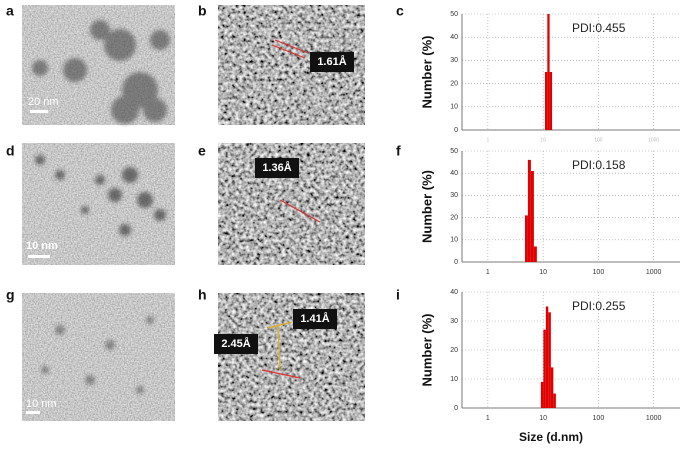 The image size is (685, 449). Describe the element at coordinates (10, 151) in the screenshot. I see `panel-label: d` at that location.